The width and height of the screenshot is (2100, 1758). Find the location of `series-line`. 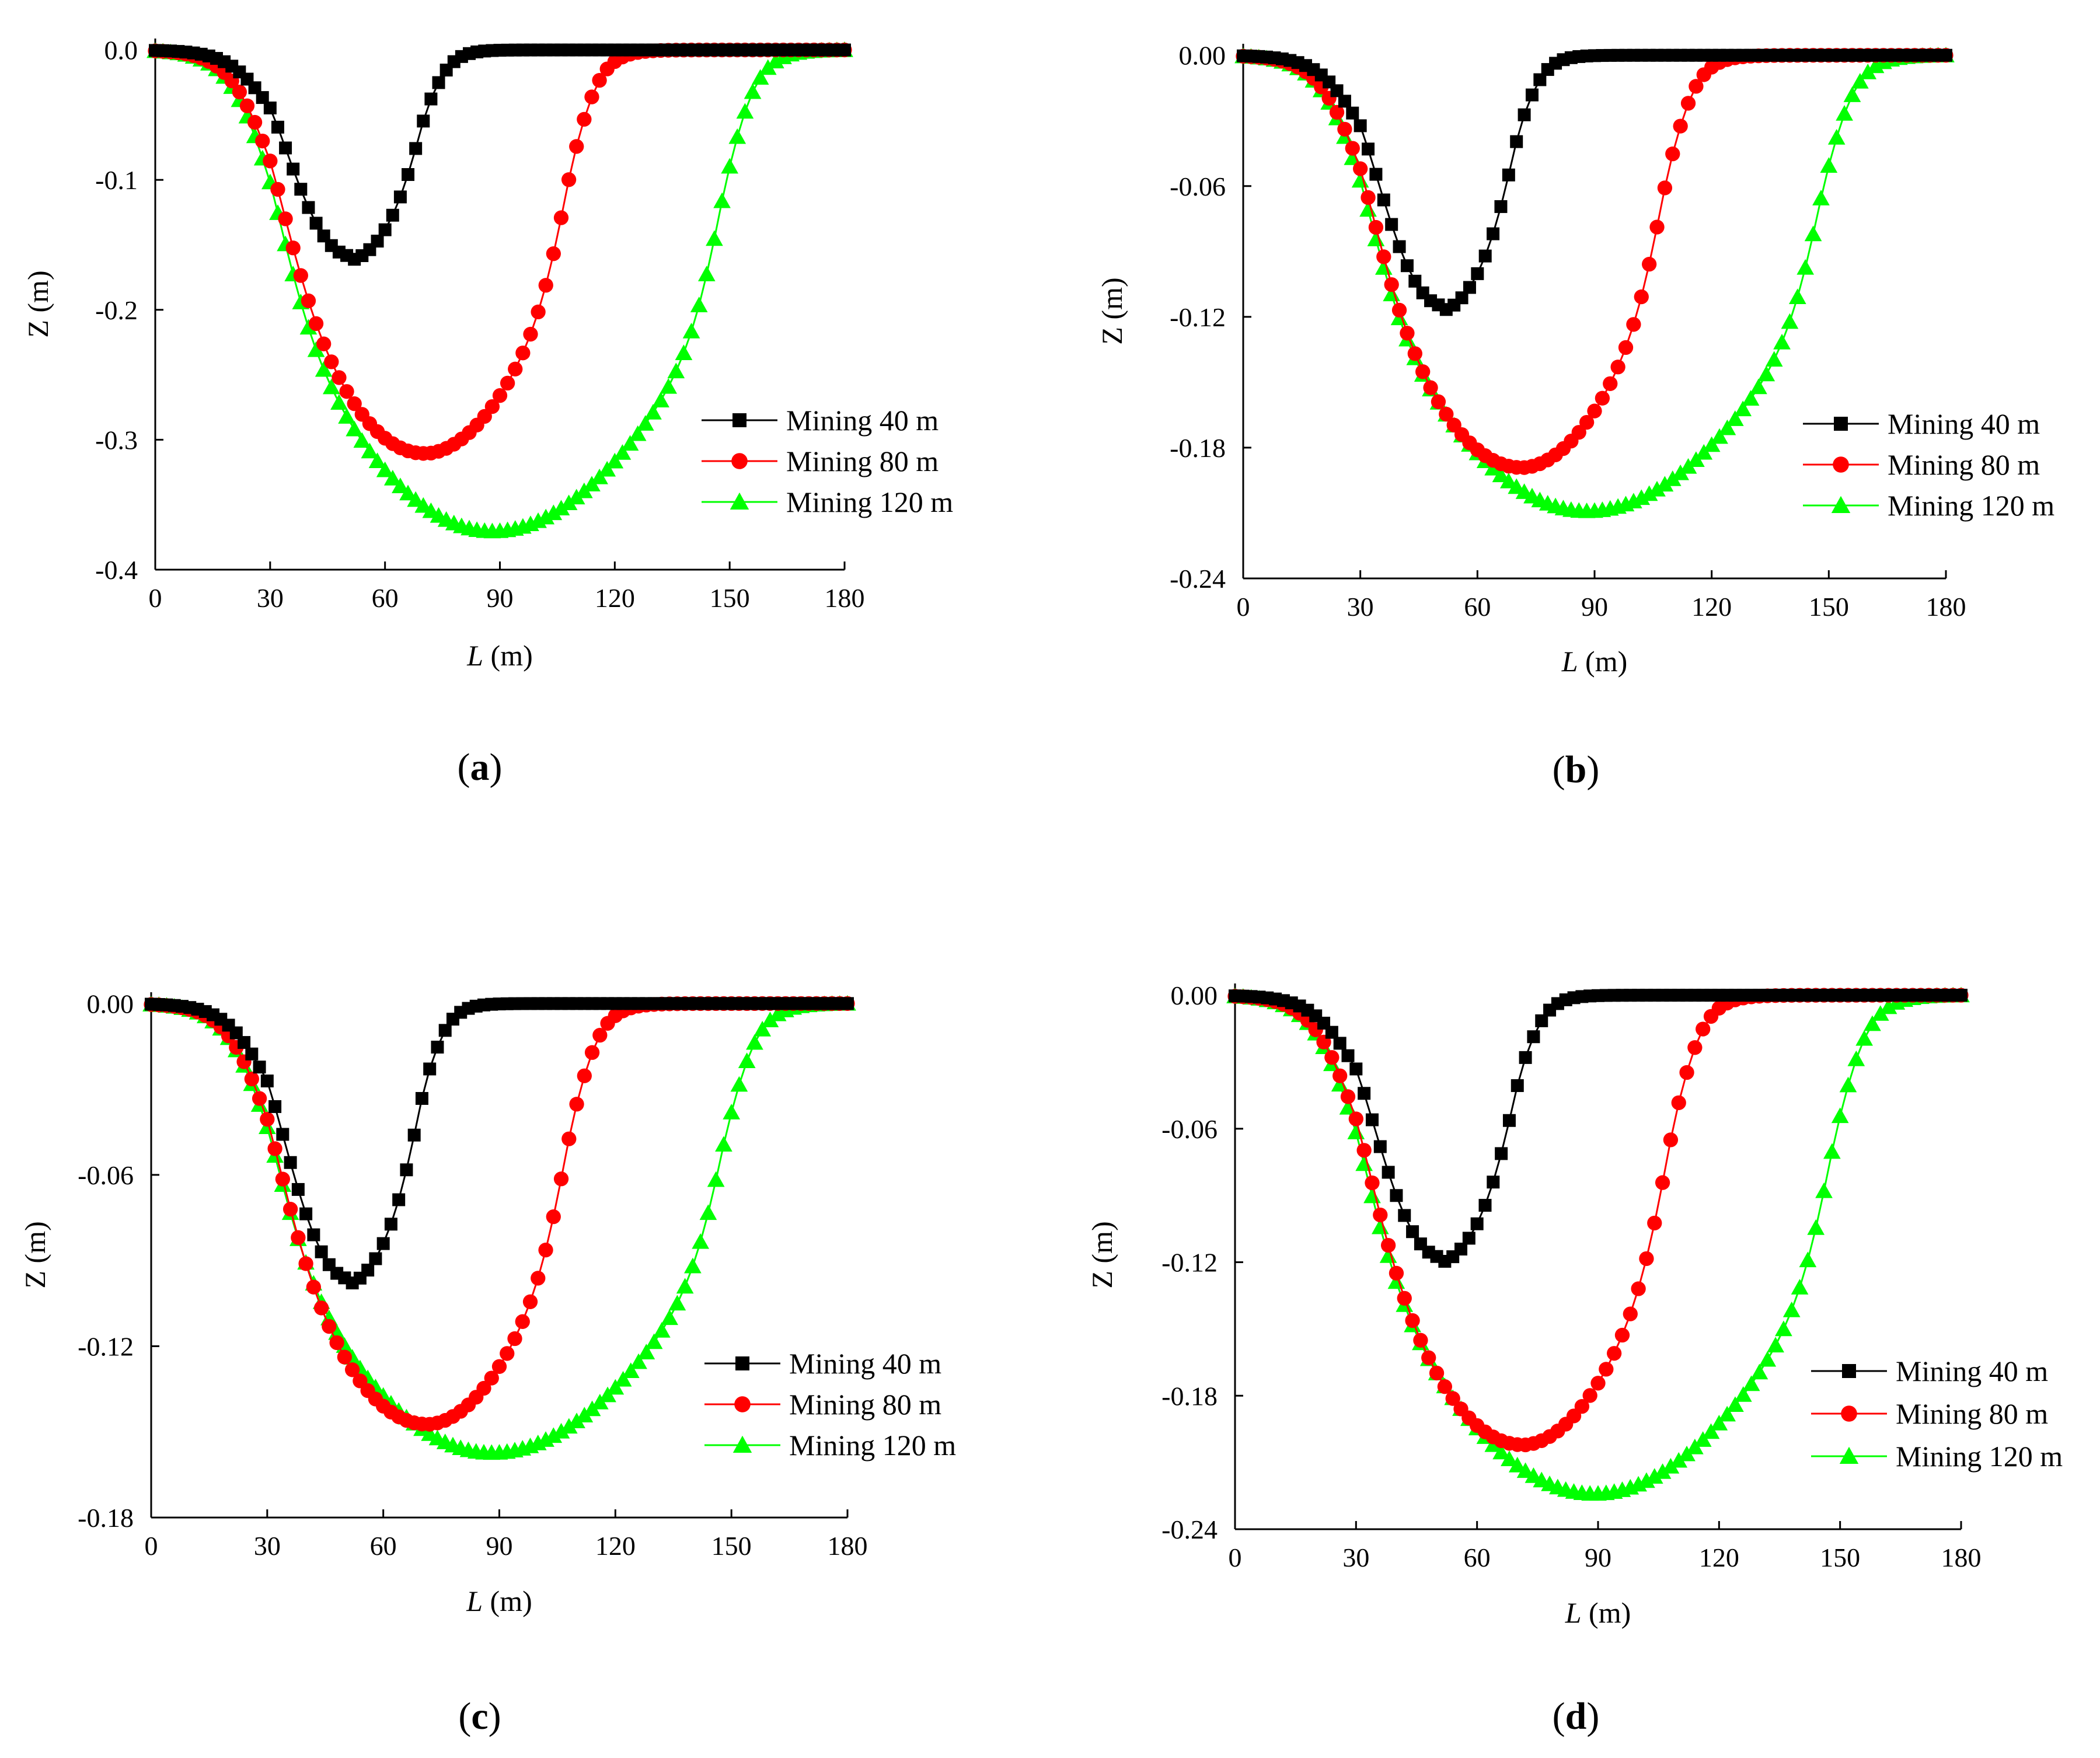

series-line is located at coordinates (499, 1143).